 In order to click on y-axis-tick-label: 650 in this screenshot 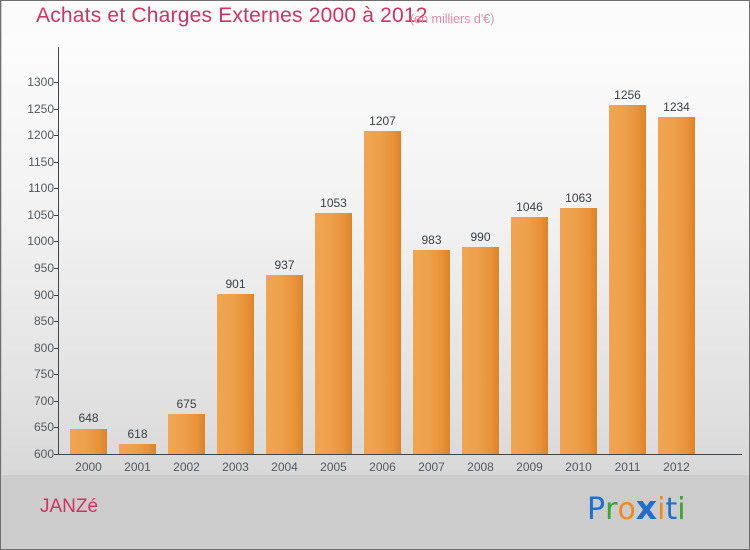, I will do `click(43, 427)`.